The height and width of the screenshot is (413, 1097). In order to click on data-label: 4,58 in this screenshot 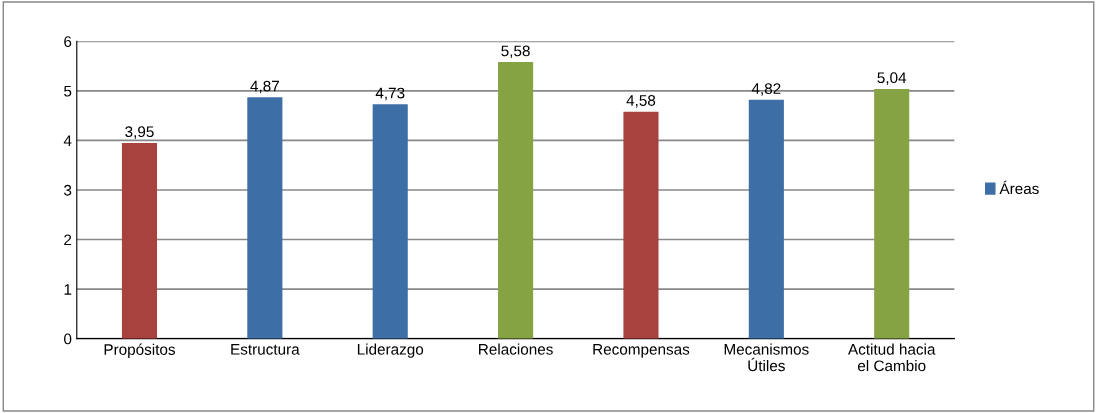, I will do `click(641, 101)`.